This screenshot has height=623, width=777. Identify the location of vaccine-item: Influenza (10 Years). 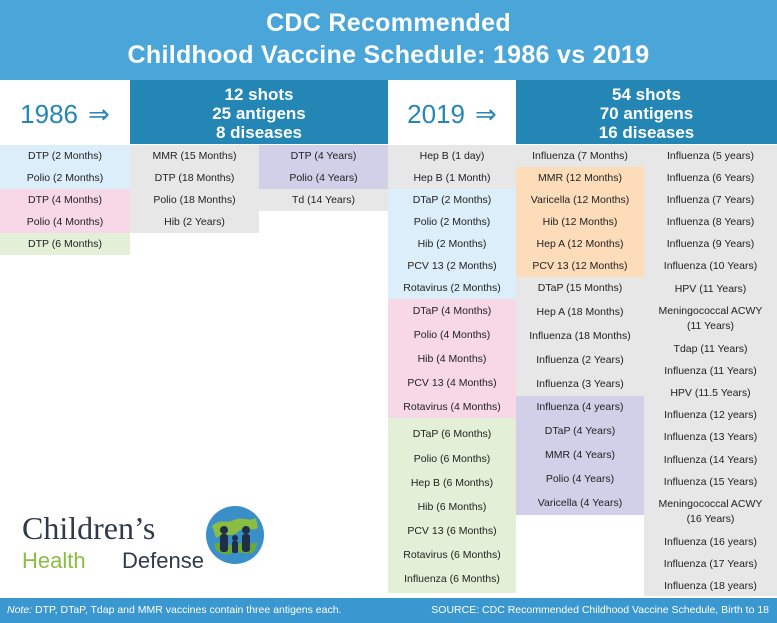
(710, 266).